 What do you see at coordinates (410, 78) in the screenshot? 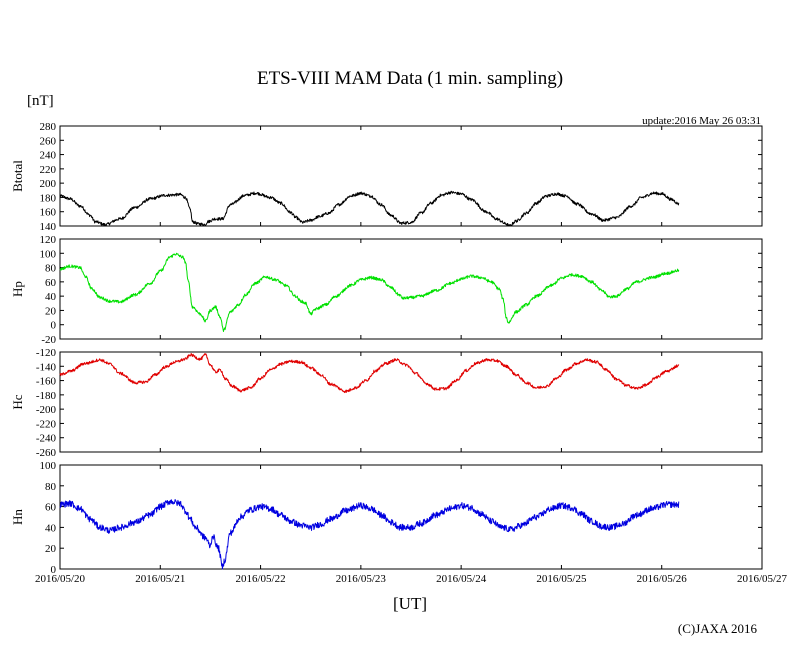
I see `chart-title: ETS-VIII MAM Data (1 min. sampling)` at bounding box center [410, 78].